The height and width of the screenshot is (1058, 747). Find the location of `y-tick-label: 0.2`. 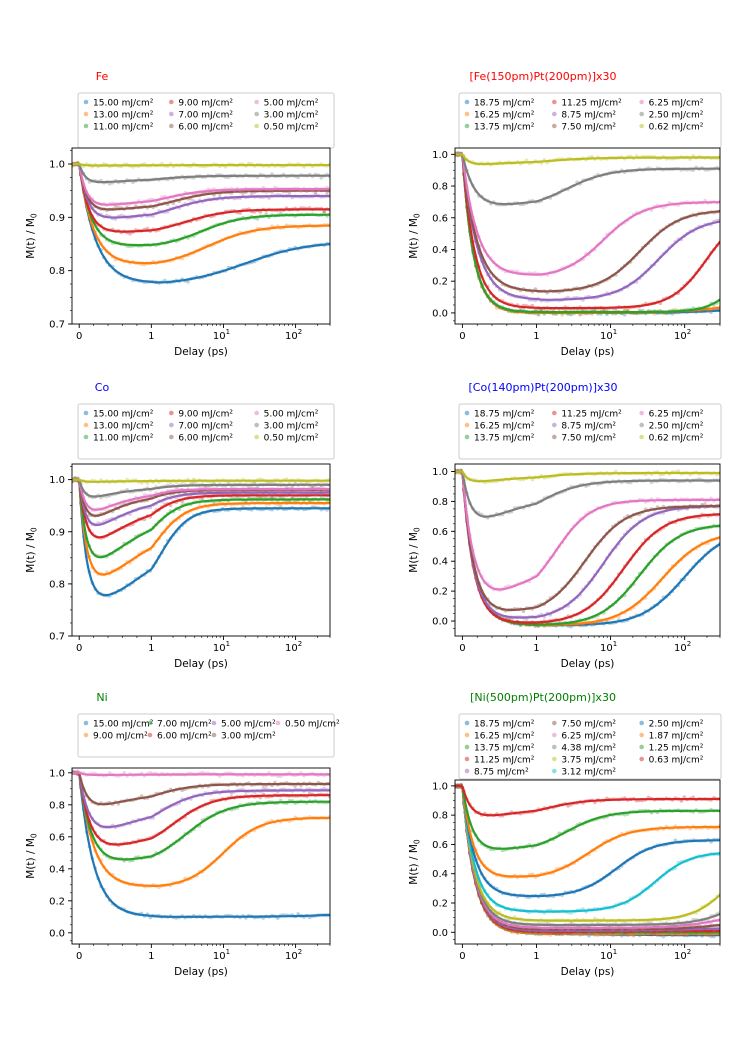

y-tick-label: 0.2 is located at coordinates (57, 901).